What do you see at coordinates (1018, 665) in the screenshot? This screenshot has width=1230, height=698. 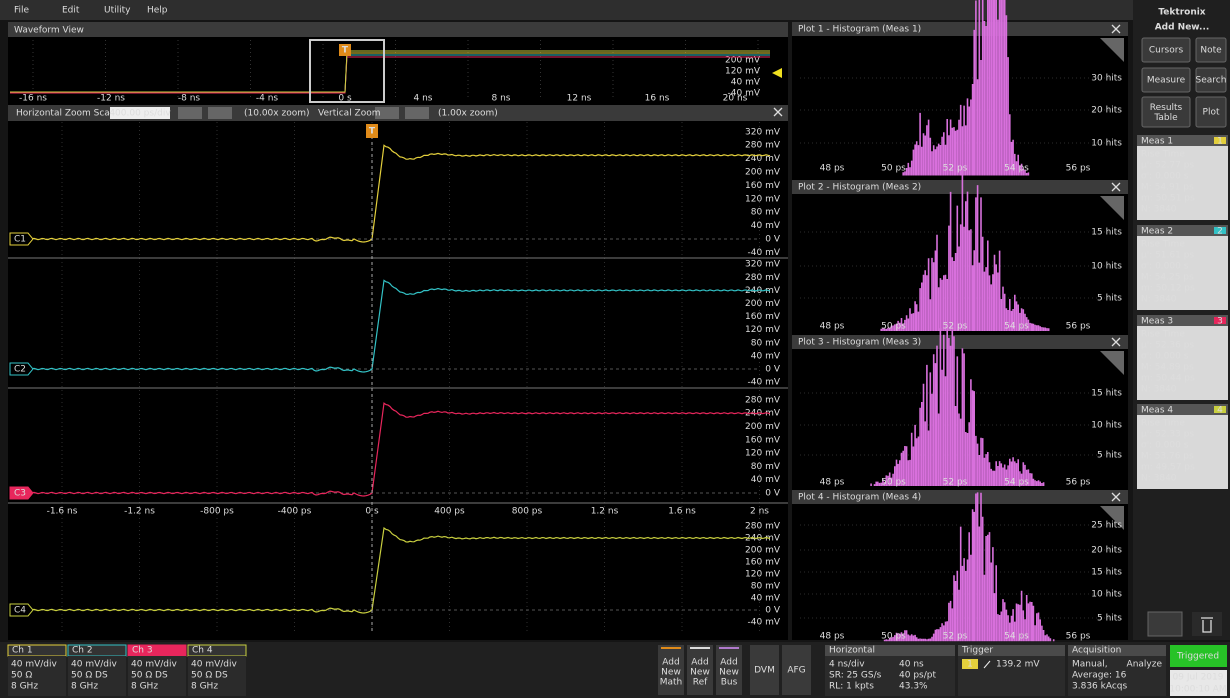 I see `trigger-level: 139.2 mV` at bounding box center [1018, 665].